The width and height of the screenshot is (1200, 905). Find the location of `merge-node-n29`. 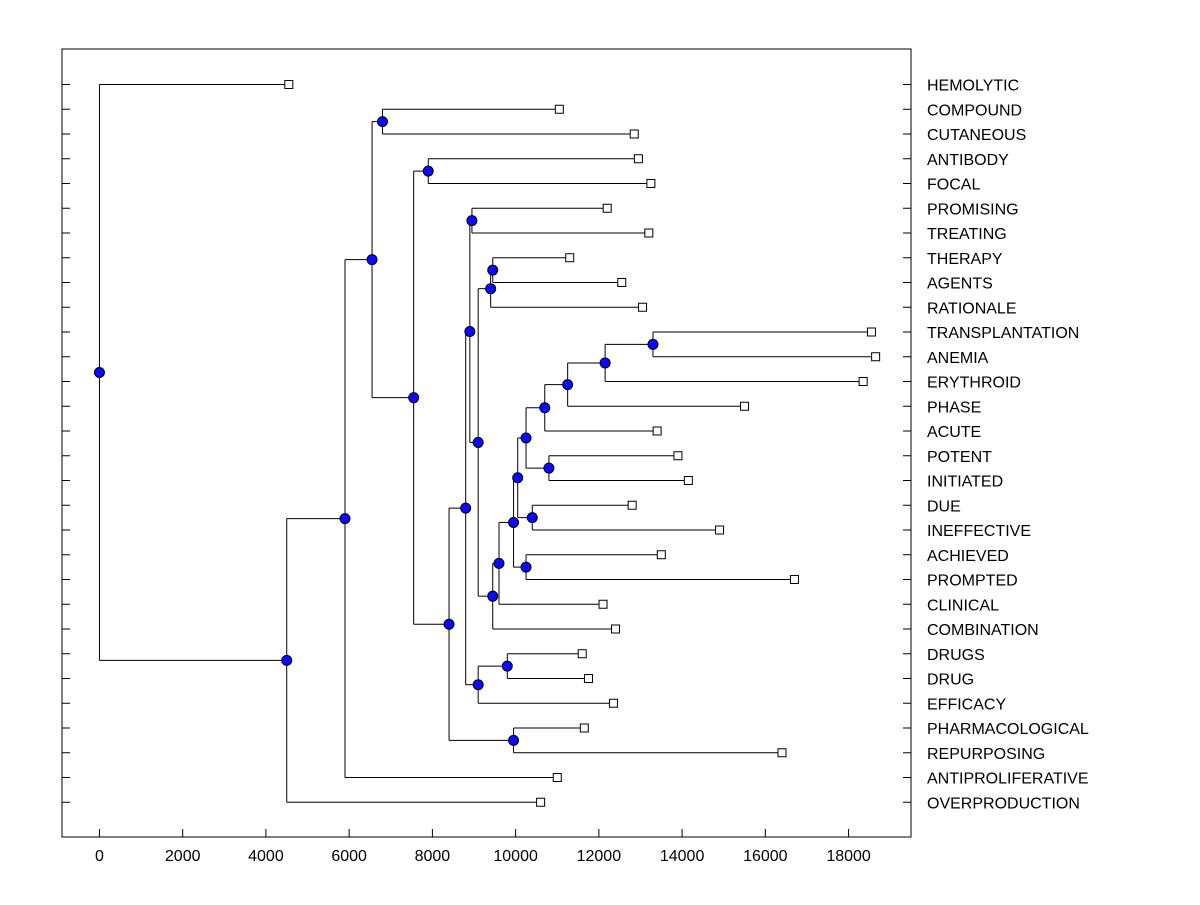

merge-node-n29 is located at coordinates (99, 372).